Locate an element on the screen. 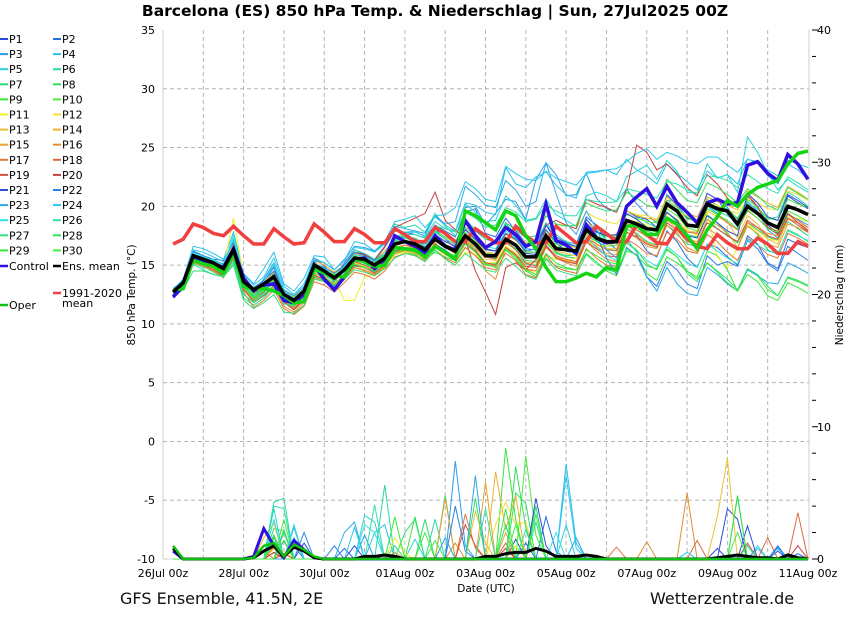 Image resolution: width=850 pixels, height=620 pixels. legend-item-p7: P7 is located at coordinates (11, 84).